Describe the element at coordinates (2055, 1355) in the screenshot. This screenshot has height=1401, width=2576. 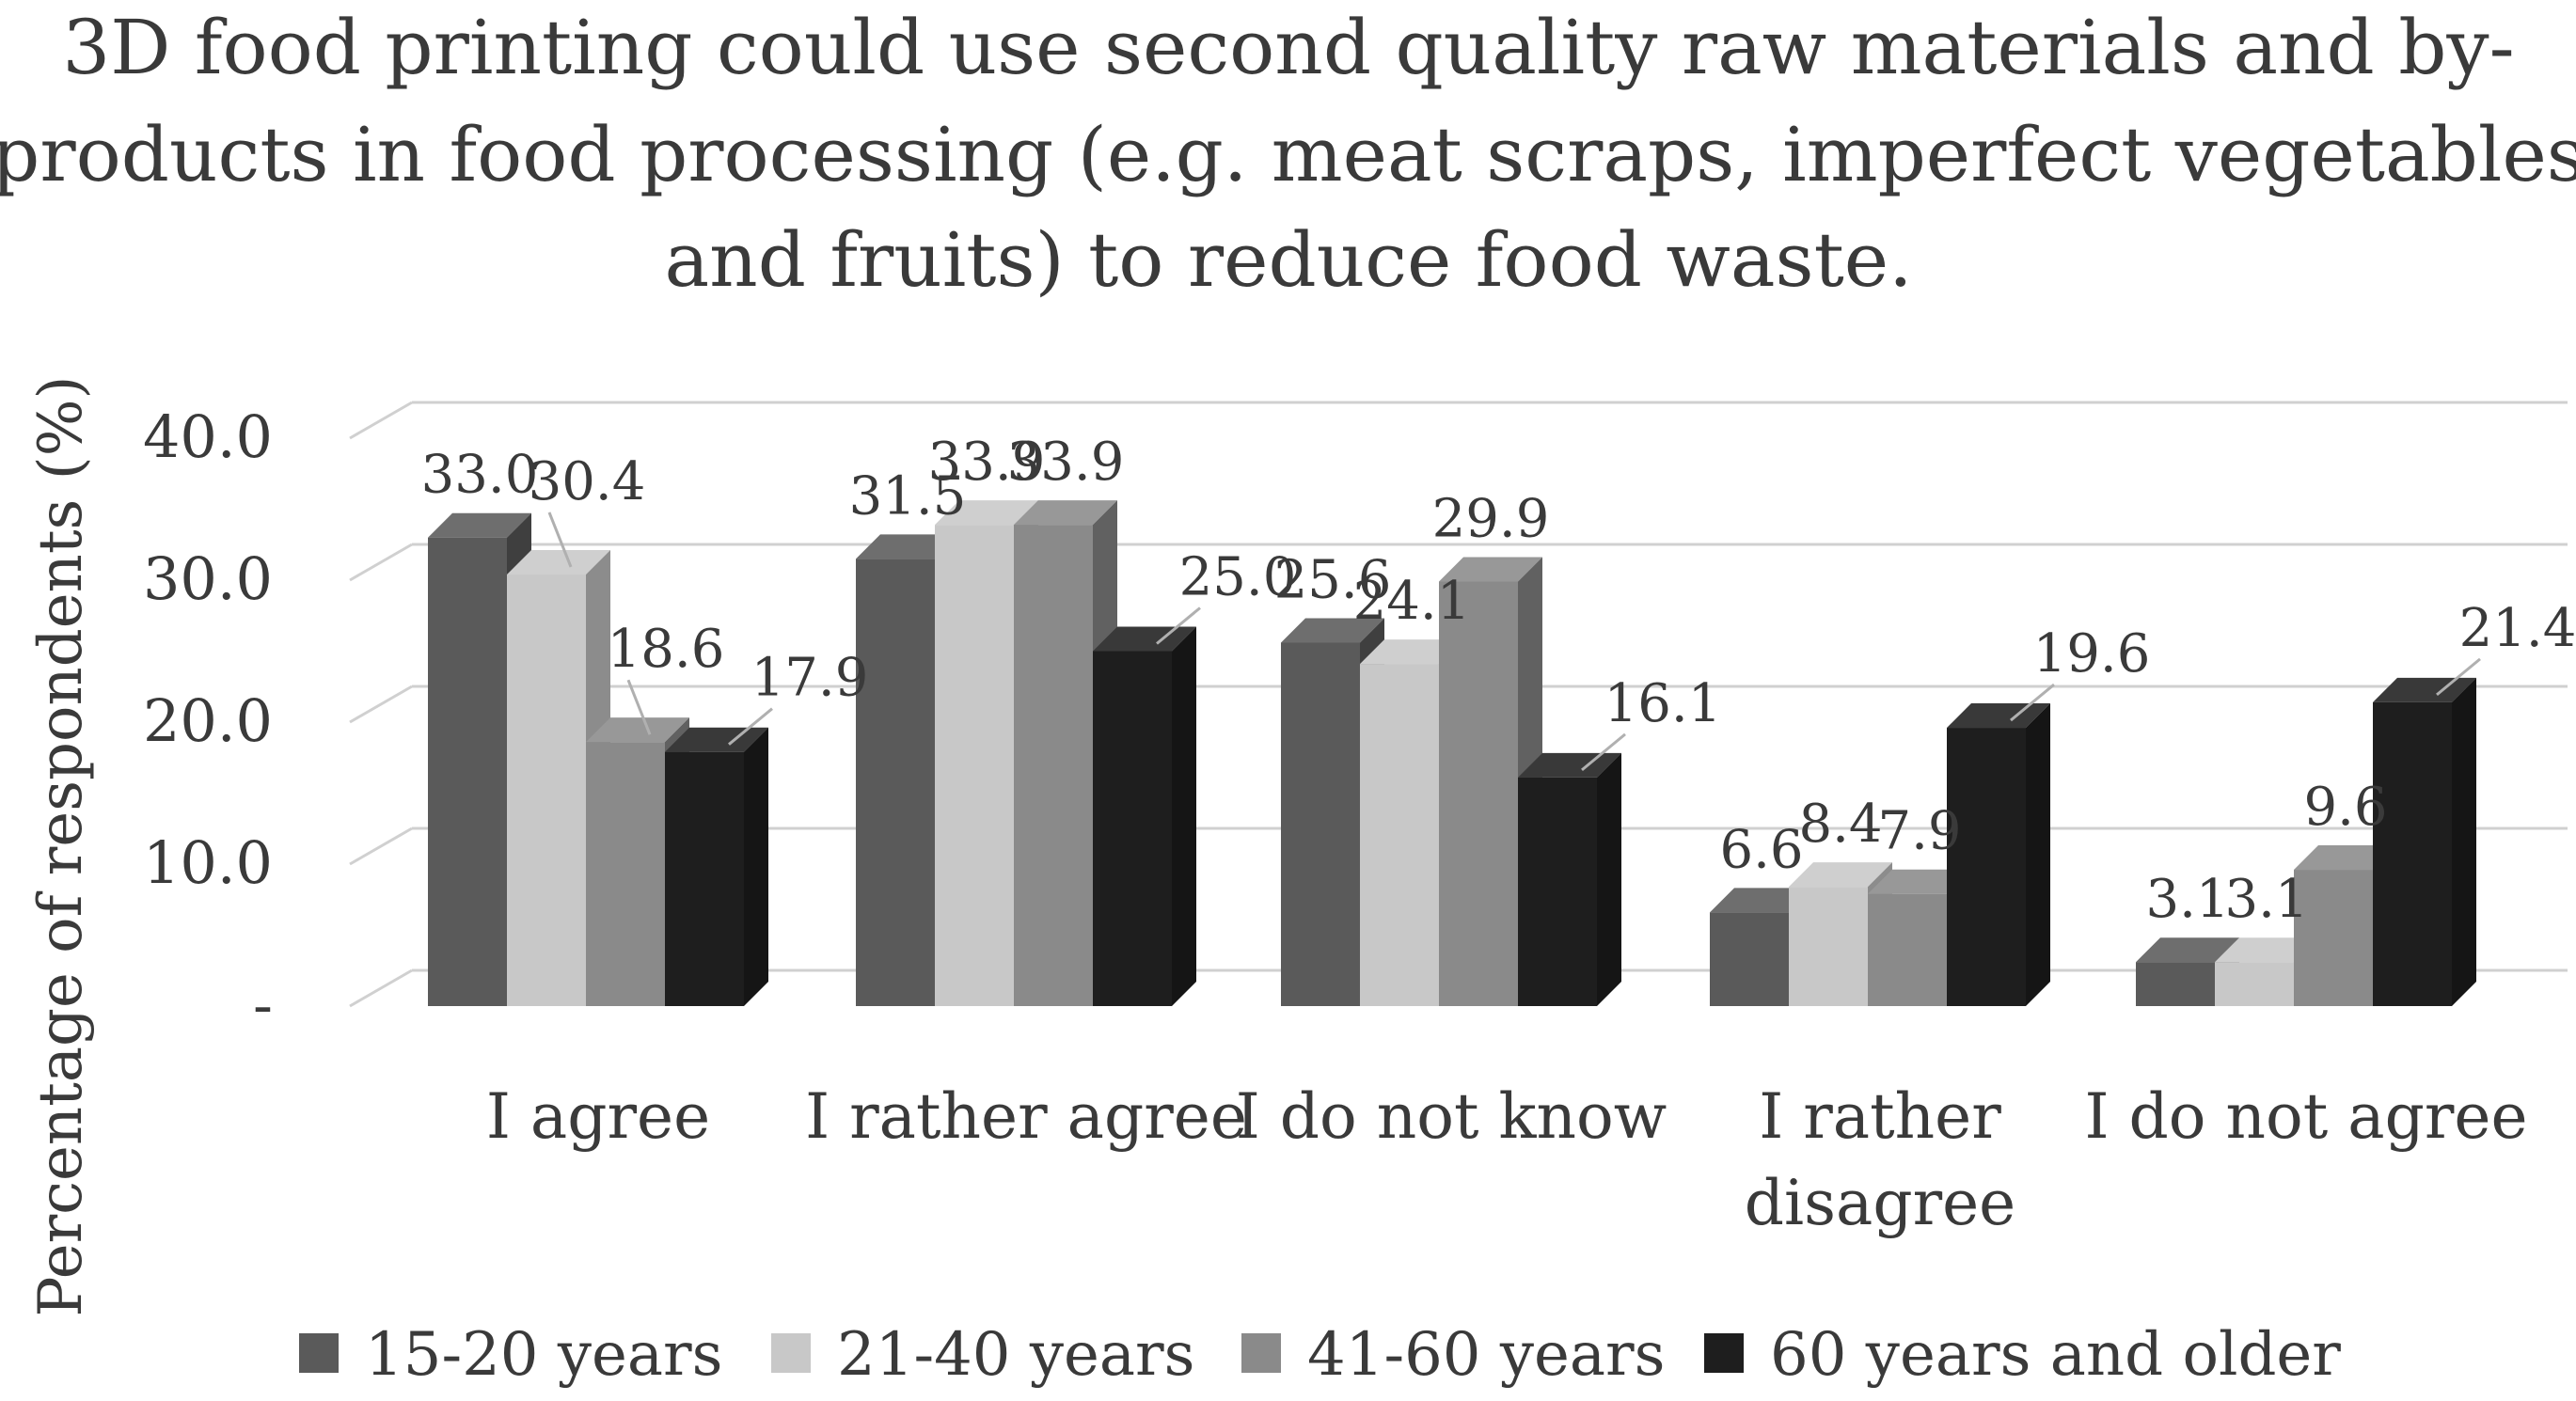
I see `legend-label: 60 years and older` at that location.